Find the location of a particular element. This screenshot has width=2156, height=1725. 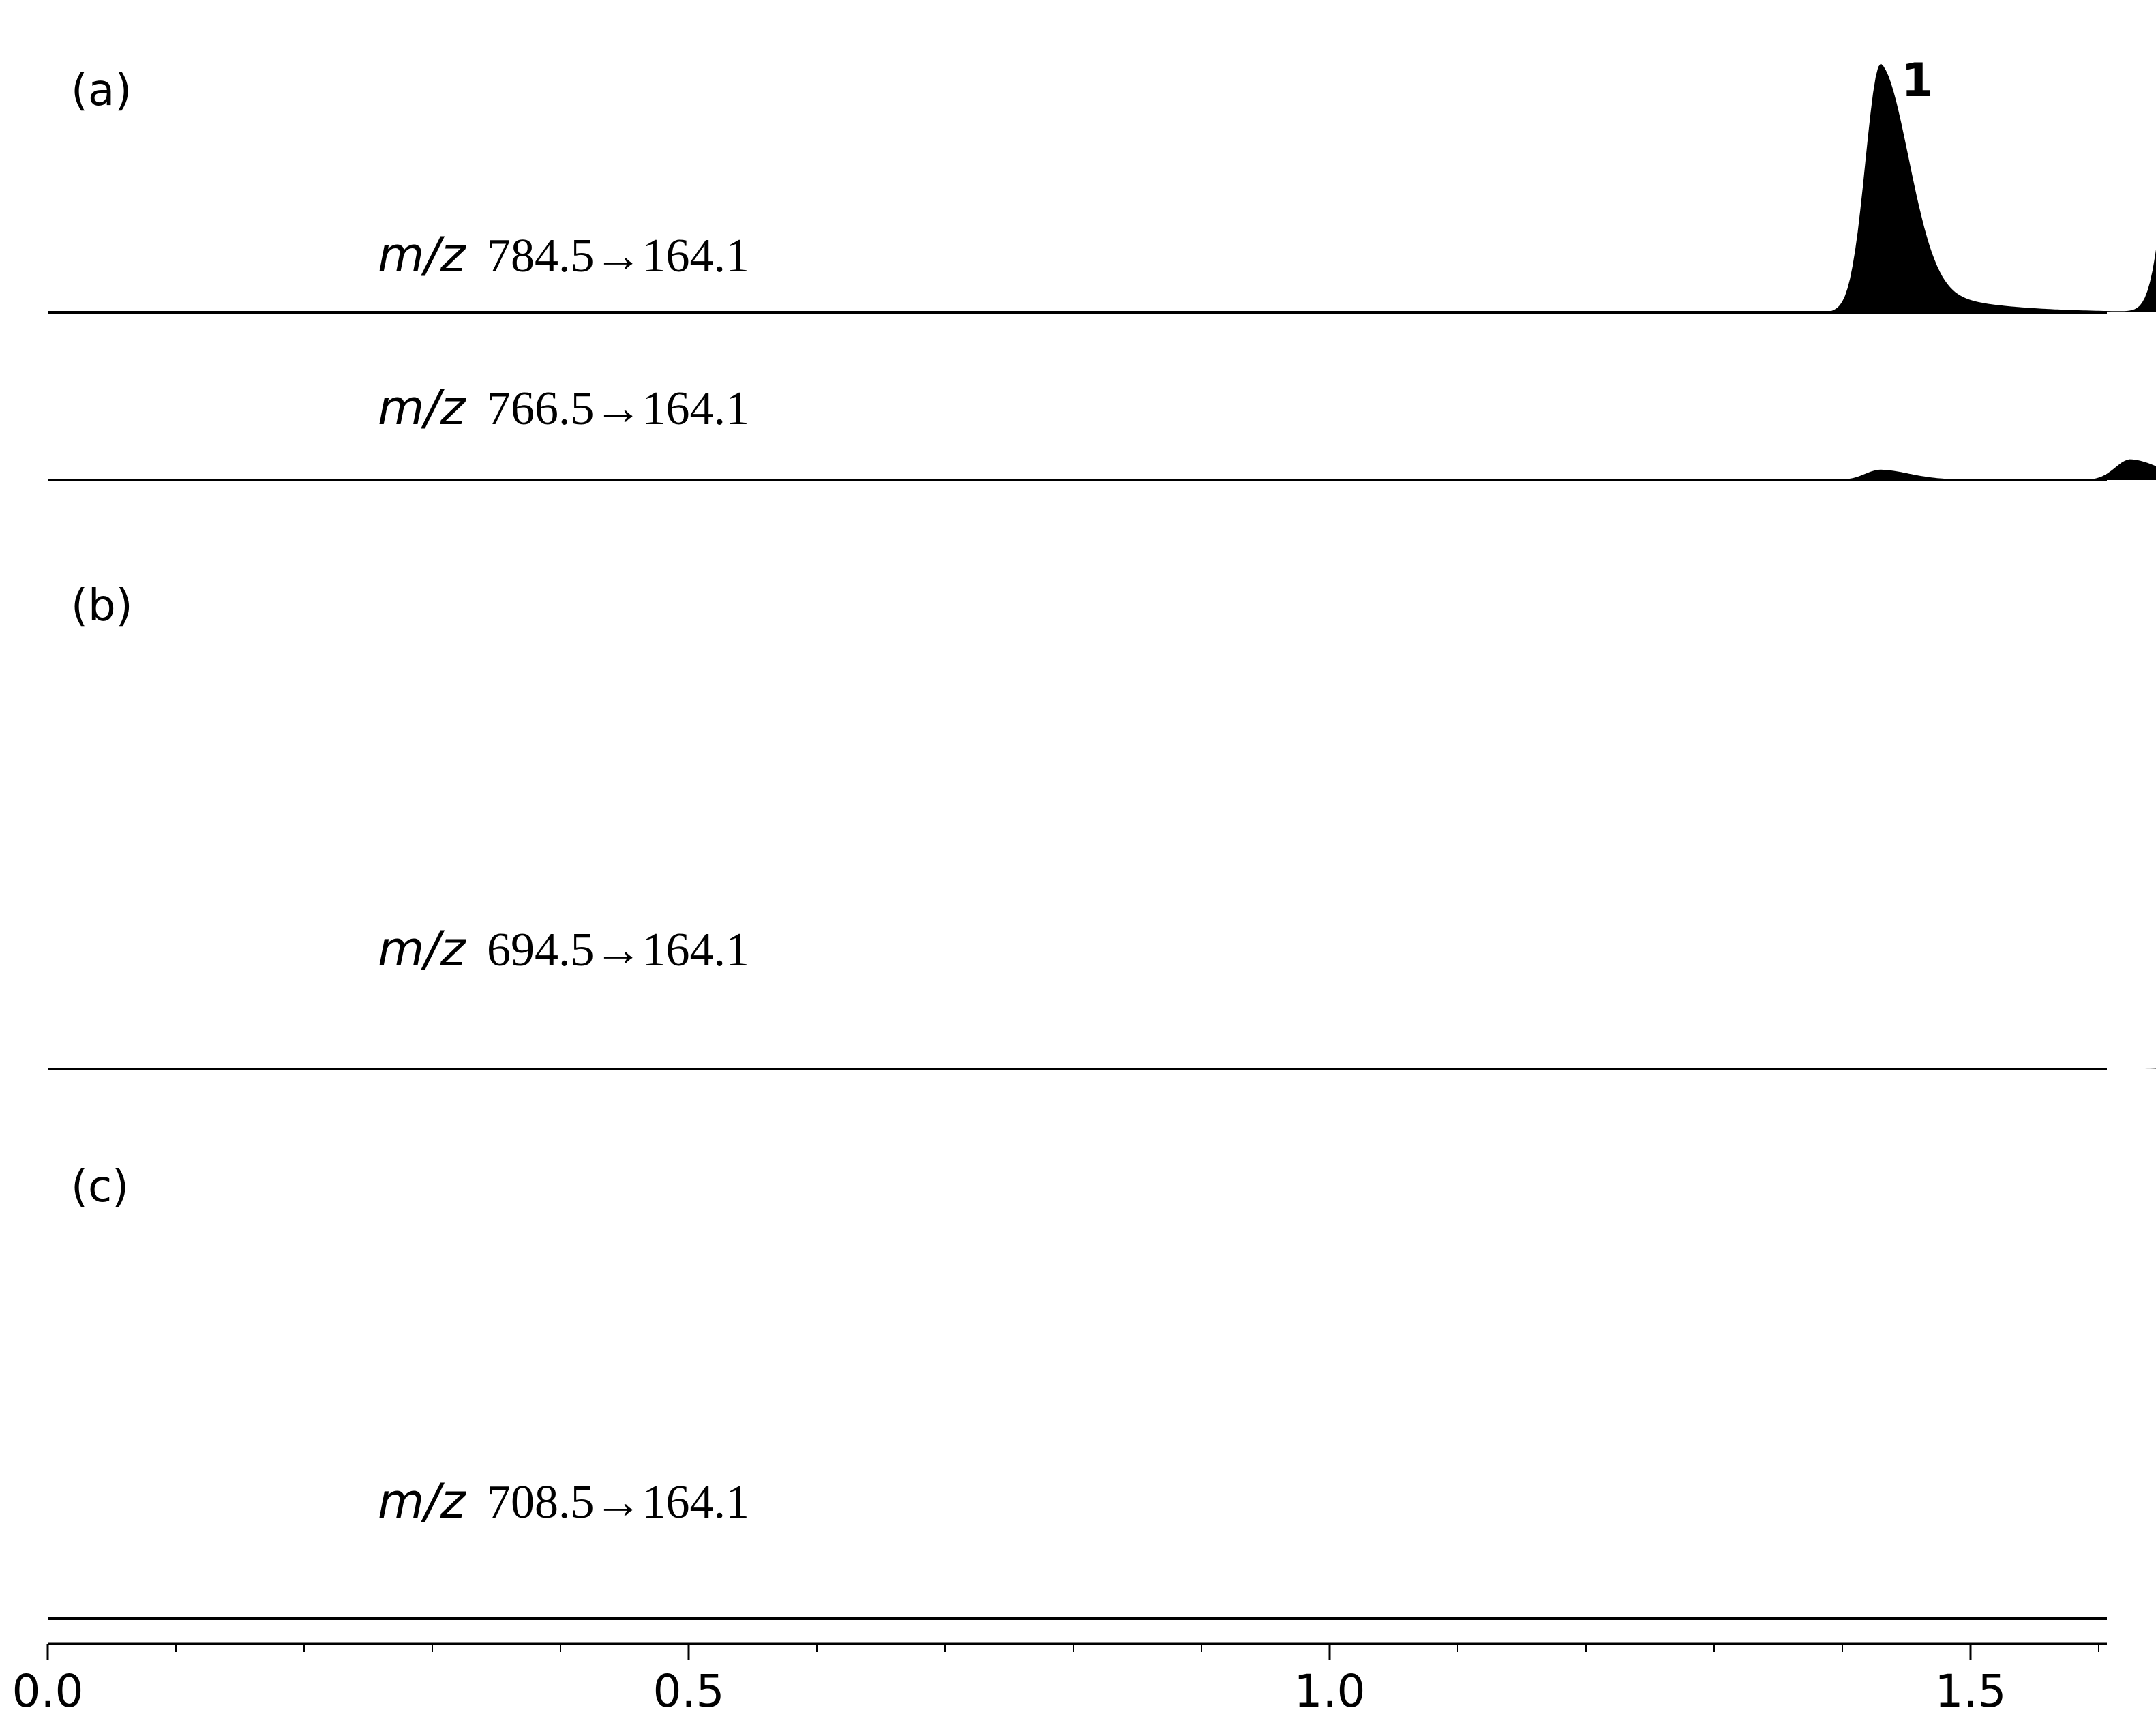

panel-label-c: (c) is located at coordinates (100, 1187).